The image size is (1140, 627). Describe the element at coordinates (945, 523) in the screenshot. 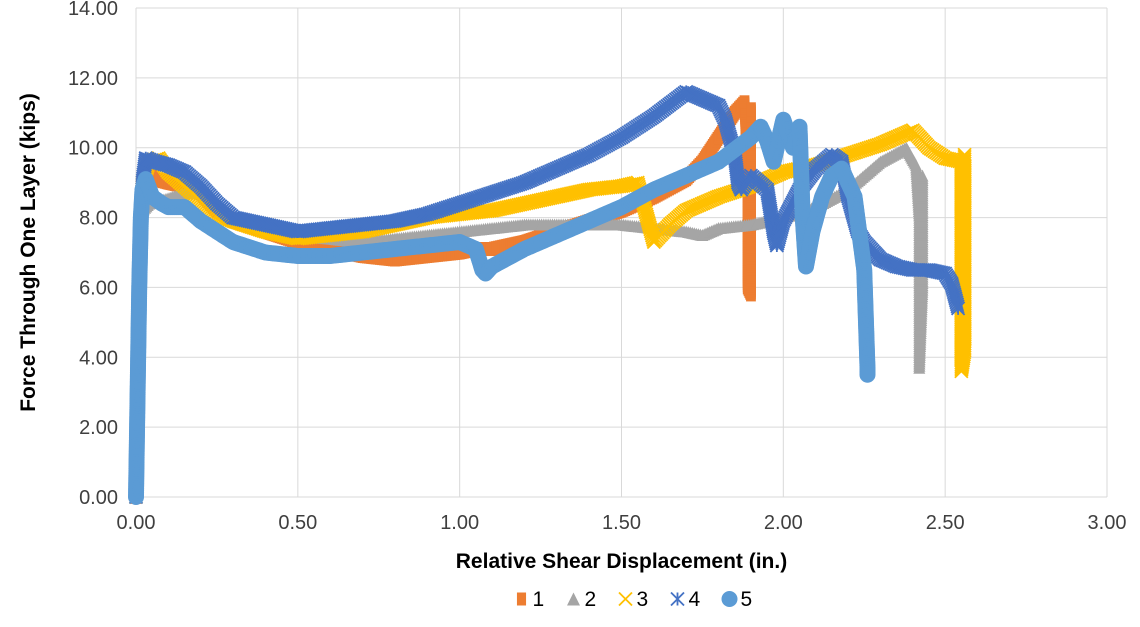

I see `x-tick-label: 2.50` at that location.